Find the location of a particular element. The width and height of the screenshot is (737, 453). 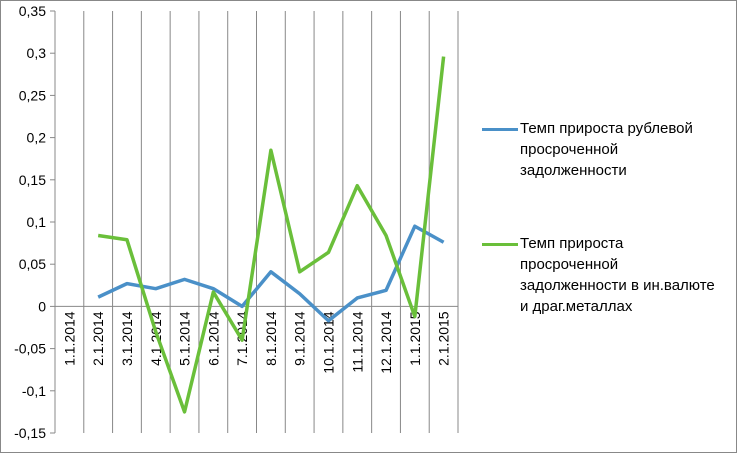

x-tick-label: 2.1.2014 is located at coordinates (98, 338).